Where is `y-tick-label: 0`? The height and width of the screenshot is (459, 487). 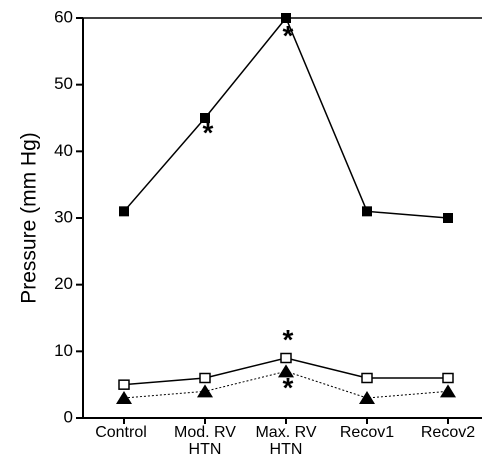
y-tick-label: 0 is located at coordinates (68, 416).